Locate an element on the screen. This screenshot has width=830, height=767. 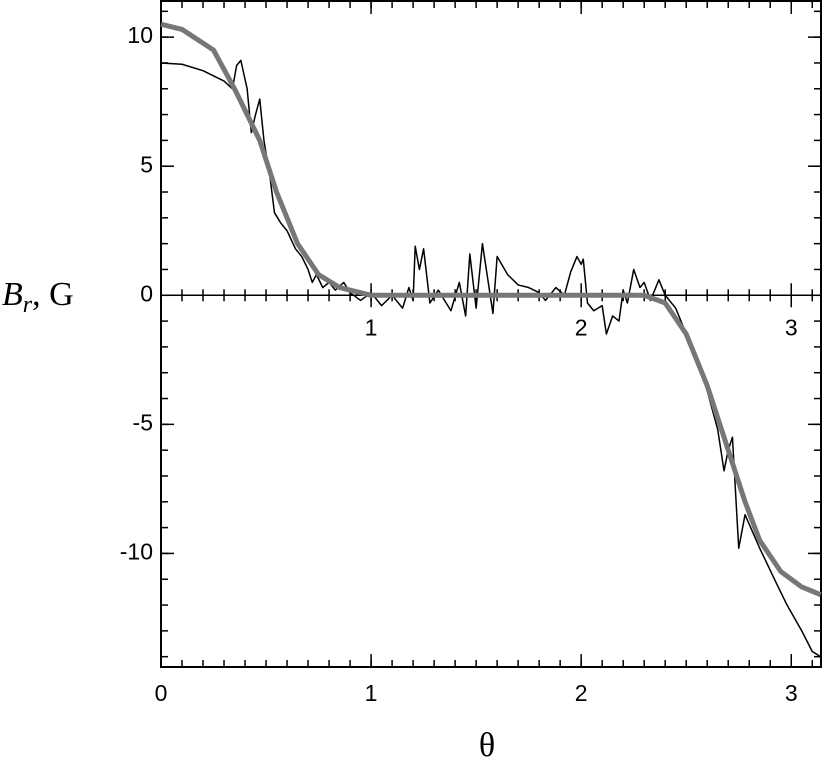
y-tick-label: -5 is located at coordinates (143, 422).